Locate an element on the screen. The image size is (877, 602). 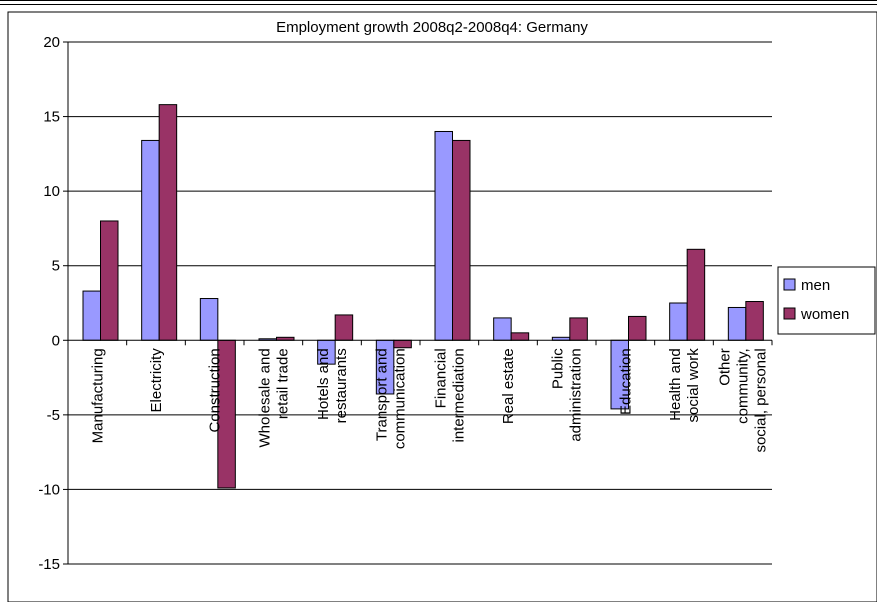
x-tick-label: intermediation is located at coordinates (458, 395).